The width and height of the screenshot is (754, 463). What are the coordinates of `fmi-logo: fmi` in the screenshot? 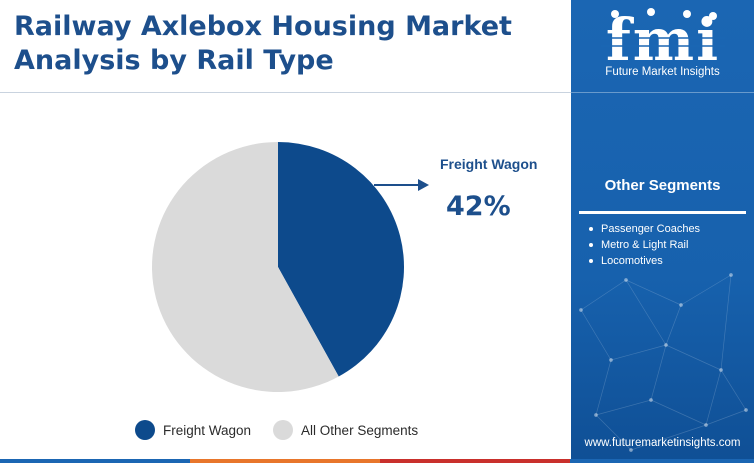 It's located at (663, 40).